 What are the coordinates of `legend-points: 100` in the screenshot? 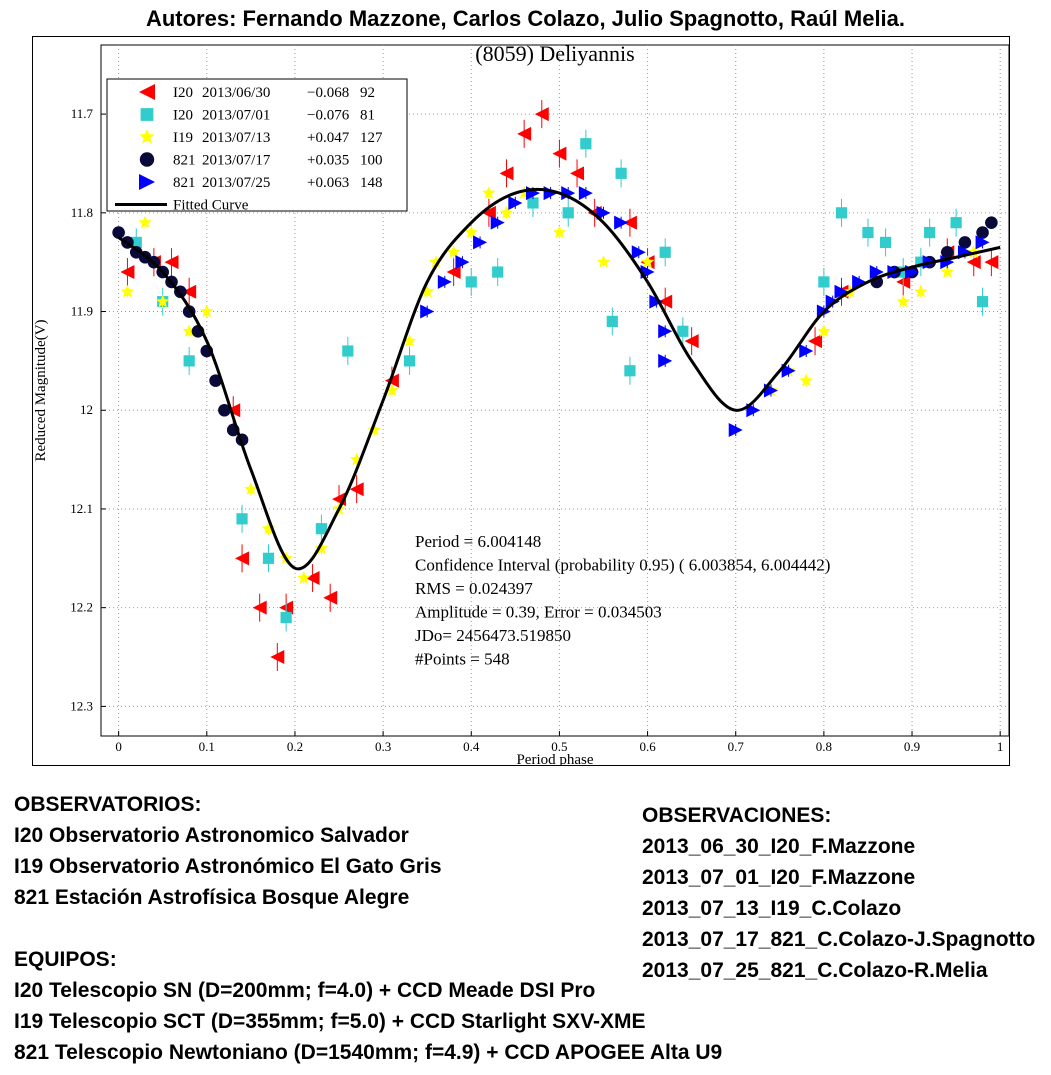 It's located at (371, 161).